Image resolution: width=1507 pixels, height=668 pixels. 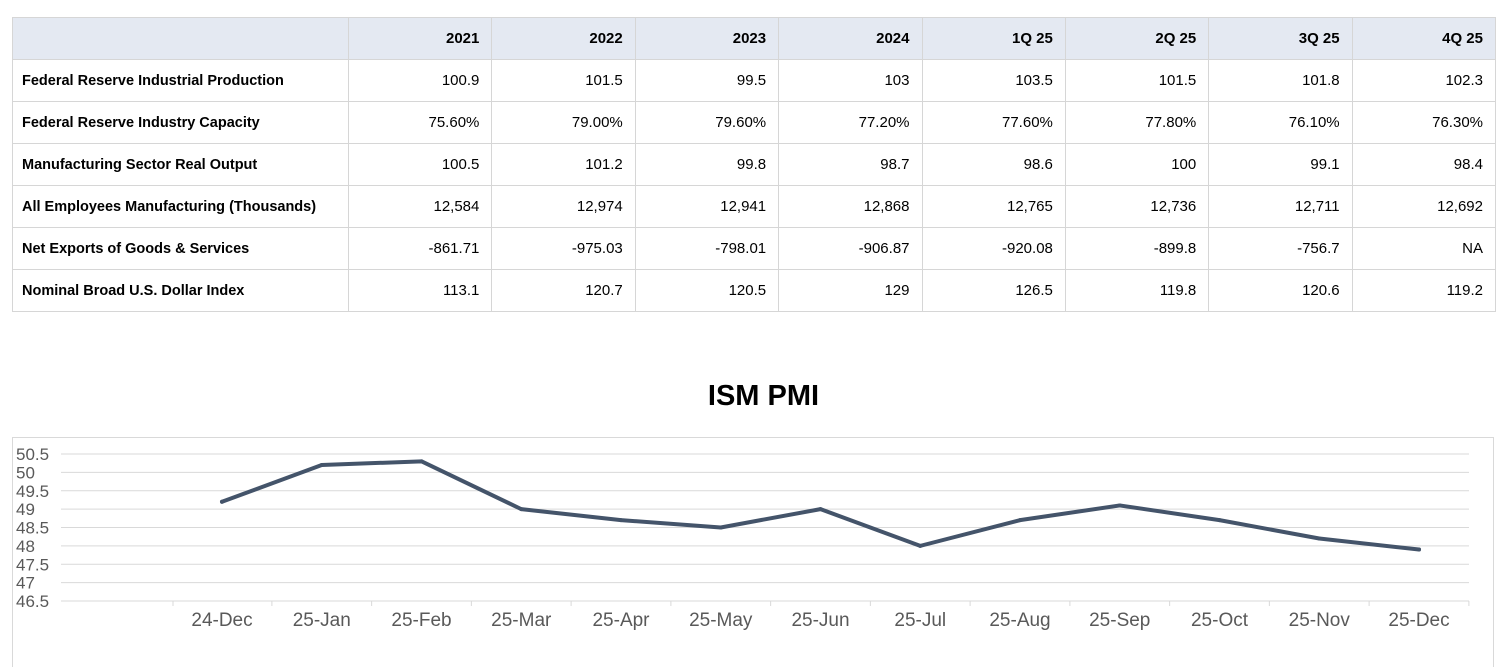 What do you see at coordinates (1220, 620) in the screenshot?
I see `x-tick-label: 25-Oct` at bounding box center [1220, 620].